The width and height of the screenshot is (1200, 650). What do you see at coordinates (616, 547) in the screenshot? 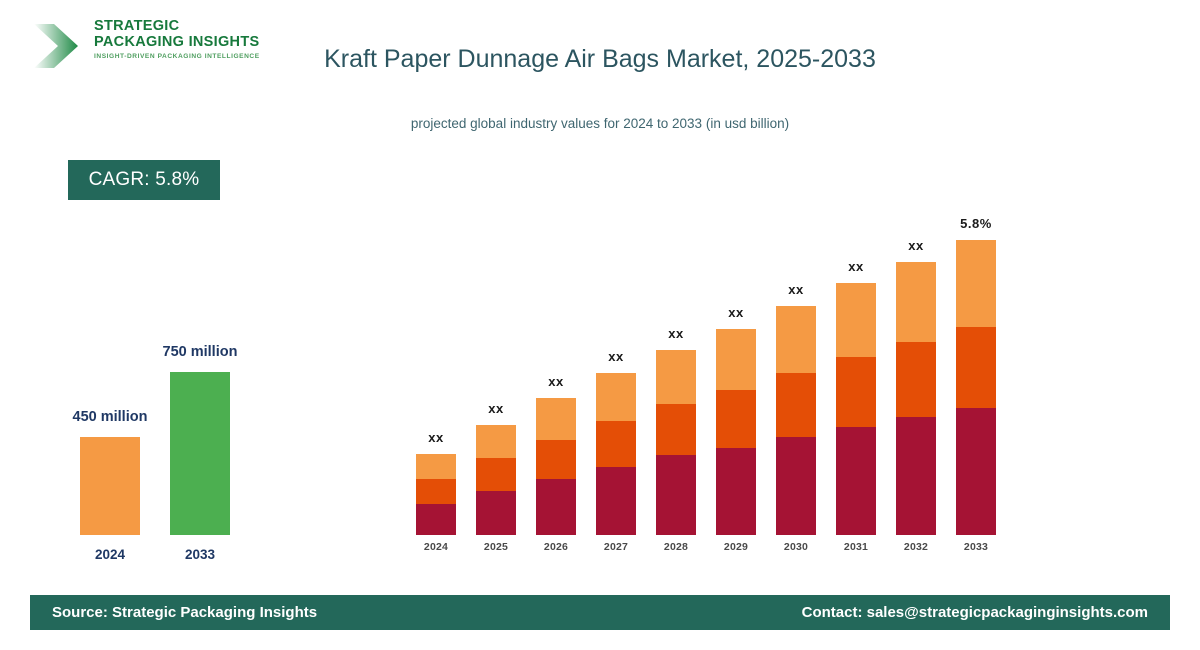
I see `bar-year-label-2027: 2027` at bounding box center [616, 547].